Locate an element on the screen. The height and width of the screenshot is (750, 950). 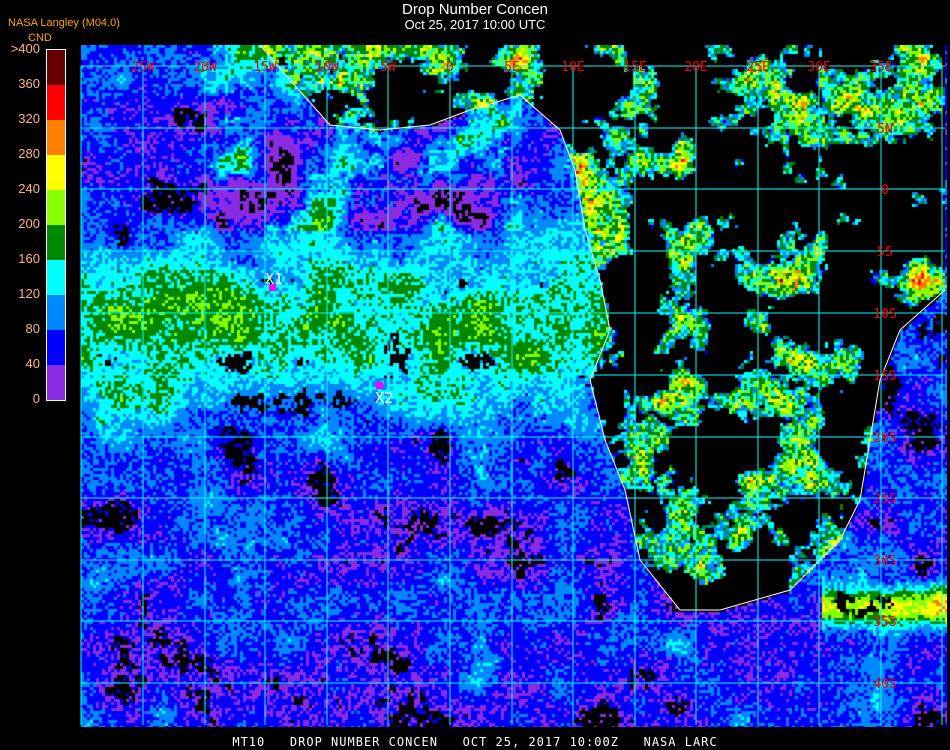
latitude-label: 35S is located at coordinates (884, 622).